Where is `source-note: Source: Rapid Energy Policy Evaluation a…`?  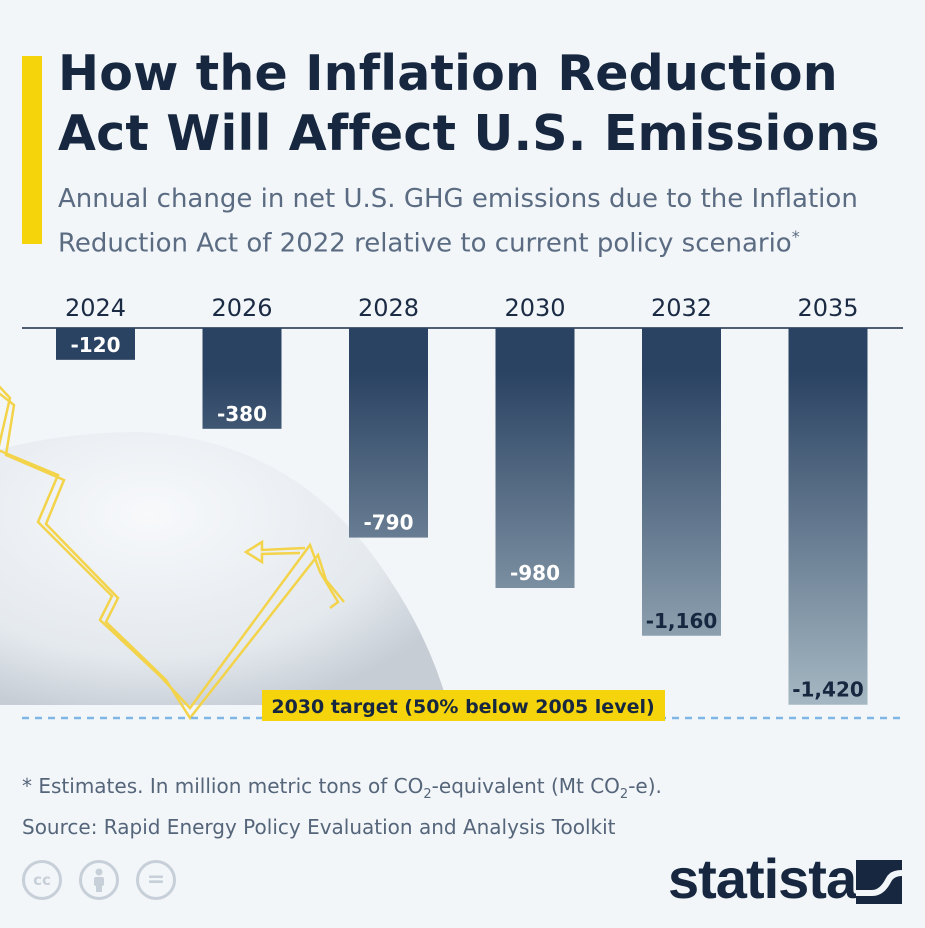
source-note: Source: Rapid Energy Policy Evaluation a… is located at coordinates (319, 827).